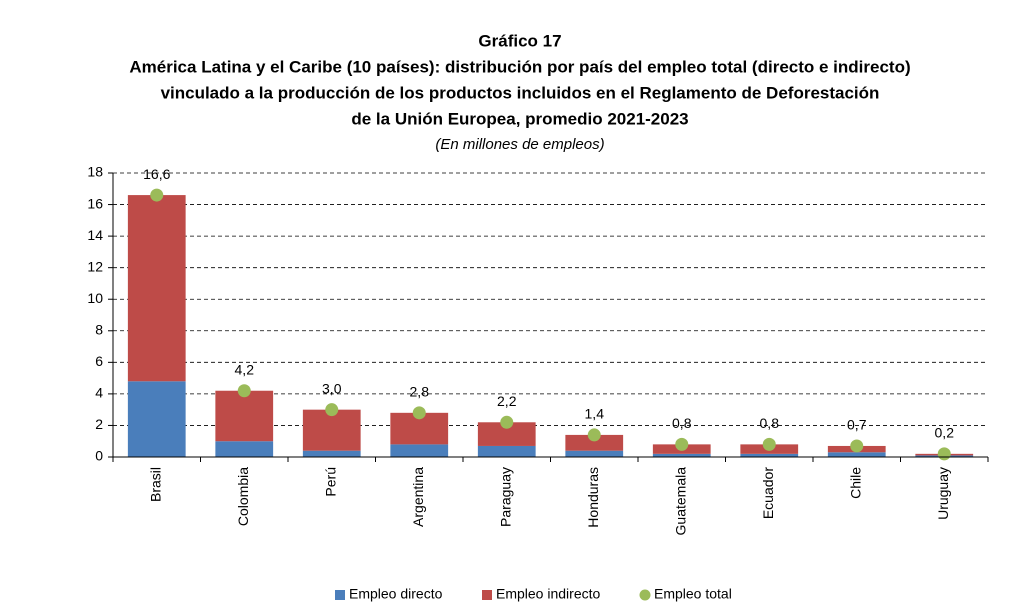 The height and width of the screenshot is (615, 1010). What do you see at coordinates (95, 266) in the screenshot?
I see `y-tick-label: 12` at bounding box center [95, 266].